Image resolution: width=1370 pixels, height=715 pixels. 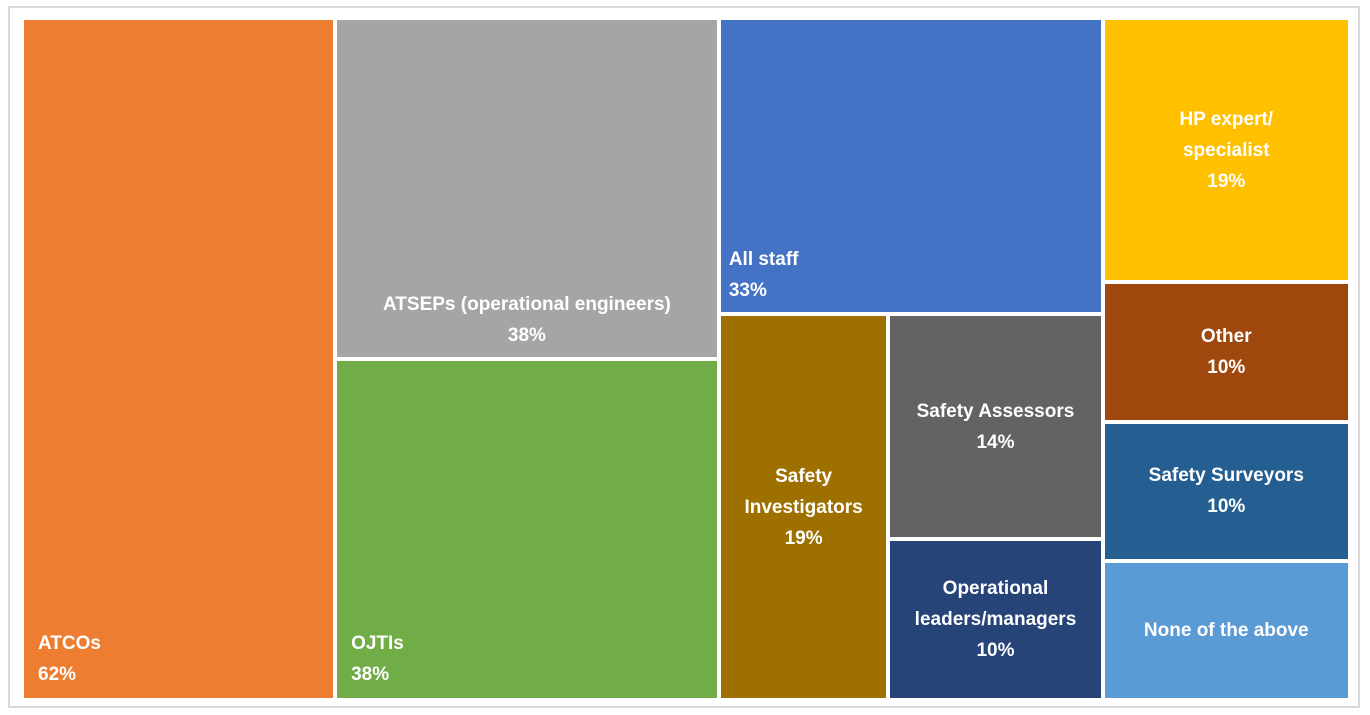 I want to click on cell-label: Other, so click(x=1226, y=337).